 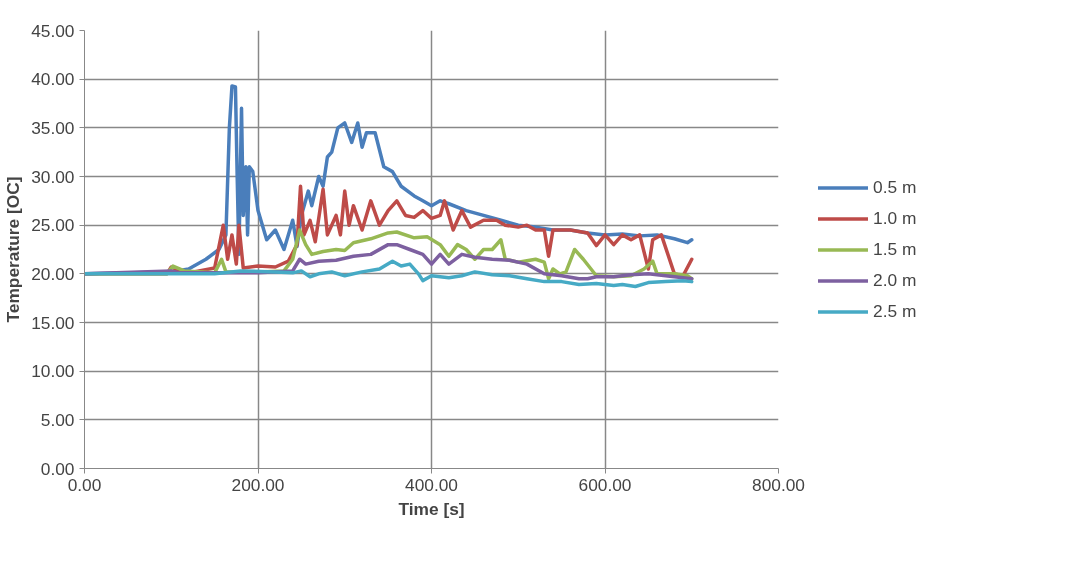 What do you see at coordinates (605, 484) in the screenshot?
I see `x-tick-label: 600.00` at bounding box center [605, 484].